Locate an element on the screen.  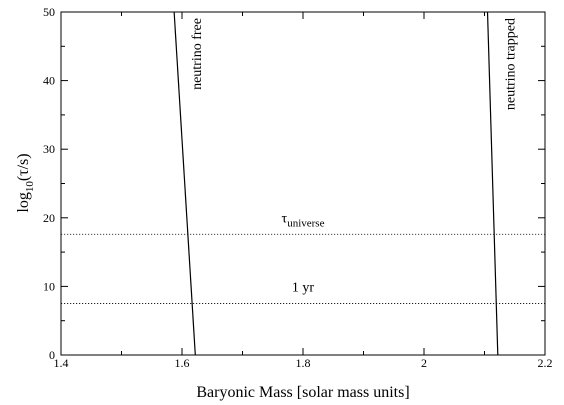
reference-line-label: 1 yr is located at coordinates (303, 288).